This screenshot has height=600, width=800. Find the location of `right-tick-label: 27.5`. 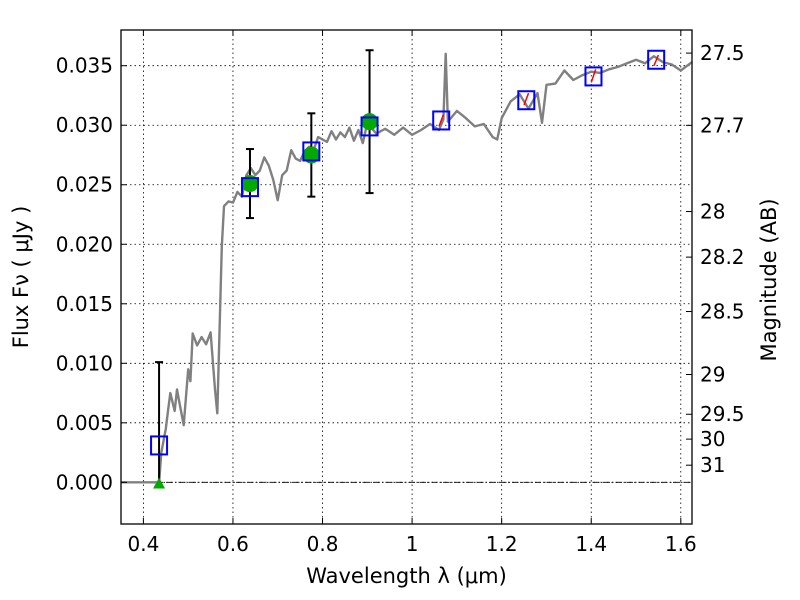

right-tick-label: 27.5 is located at coordinates (722, 53).